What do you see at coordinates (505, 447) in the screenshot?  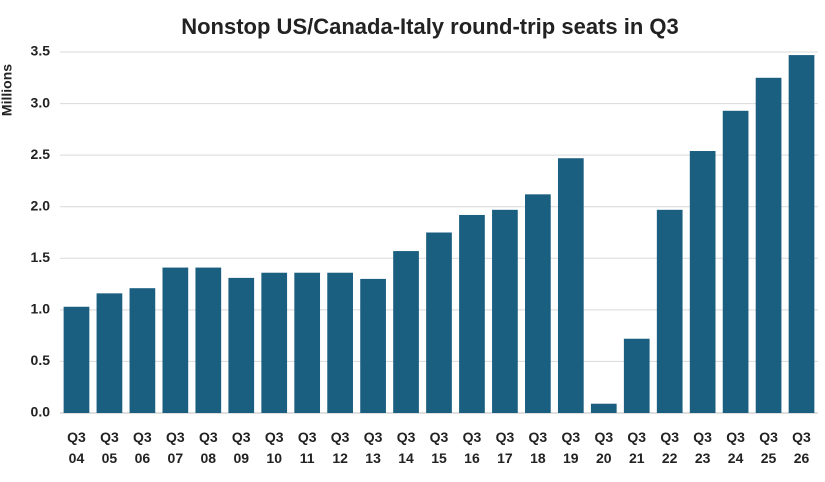 I see `x-tick-label: Q3 17` at bounding box center [505, 447].